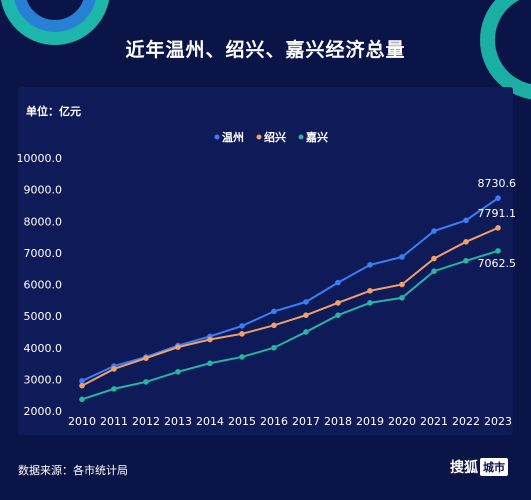  I want to click on x-tick-label: 2010, so click(82, 421).